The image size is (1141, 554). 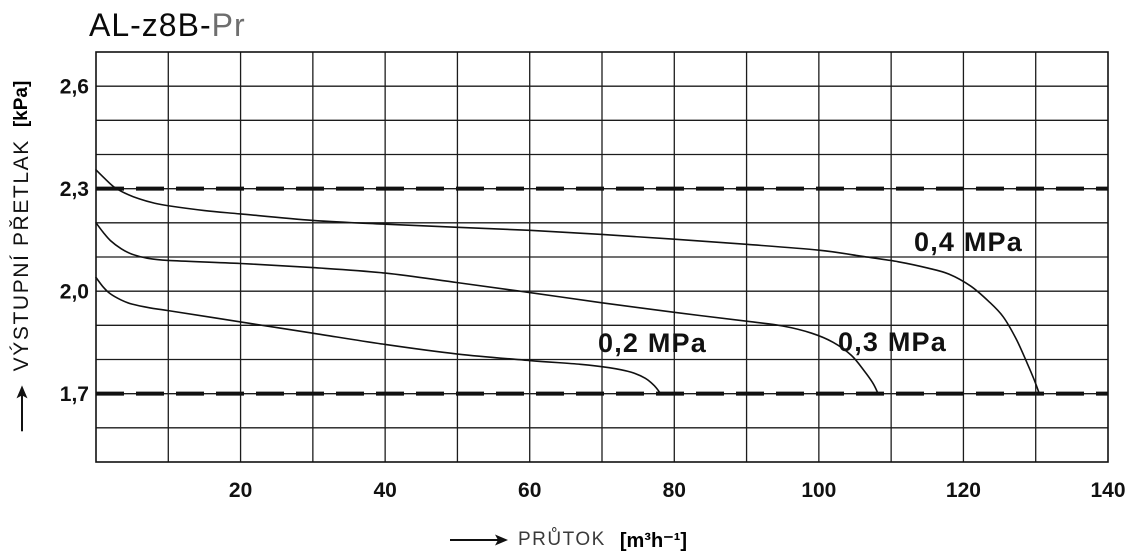 I want to click on x-axis-title: PRŮTOK, so click(x=562, y=540).